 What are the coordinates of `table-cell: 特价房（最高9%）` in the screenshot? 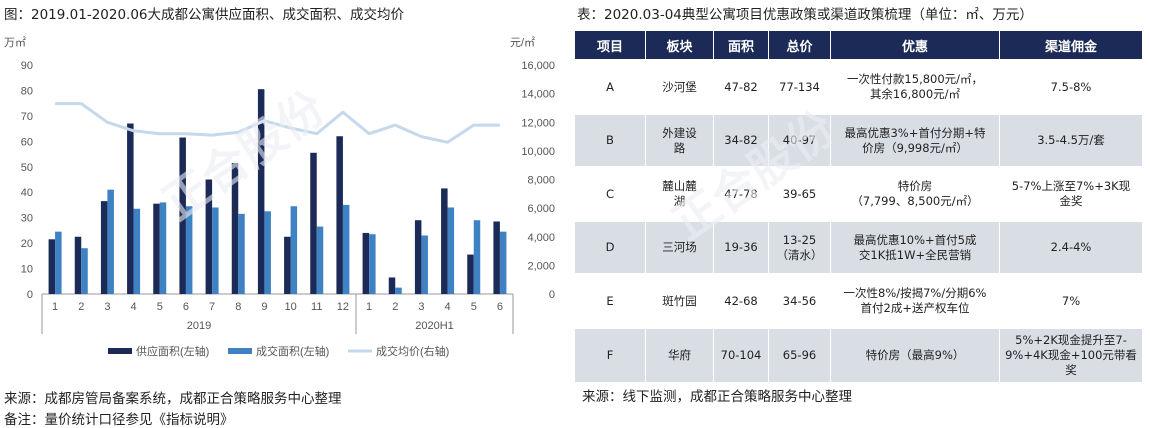 It's located at (915, 355).